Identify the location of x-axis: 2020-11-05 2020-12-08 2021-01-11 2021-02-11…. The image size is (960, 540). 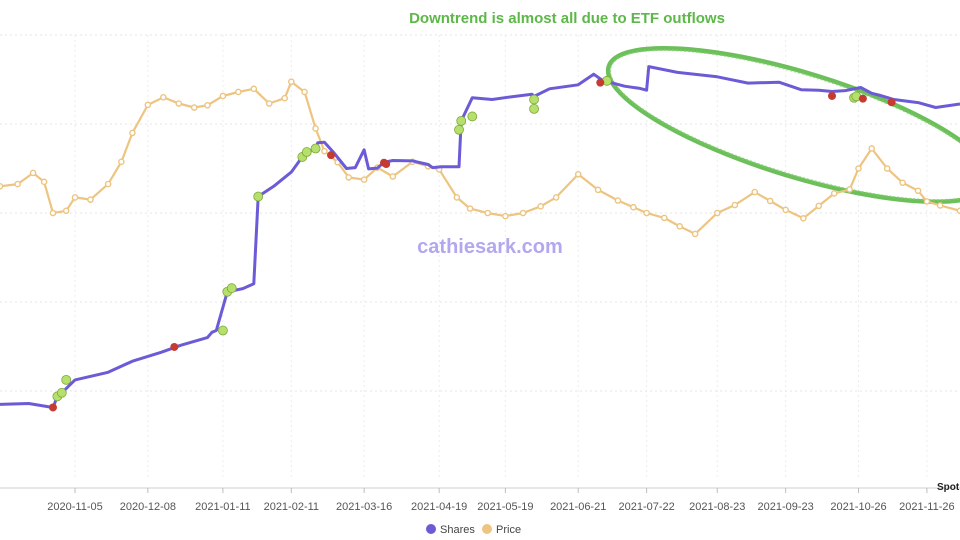
(480, 500).